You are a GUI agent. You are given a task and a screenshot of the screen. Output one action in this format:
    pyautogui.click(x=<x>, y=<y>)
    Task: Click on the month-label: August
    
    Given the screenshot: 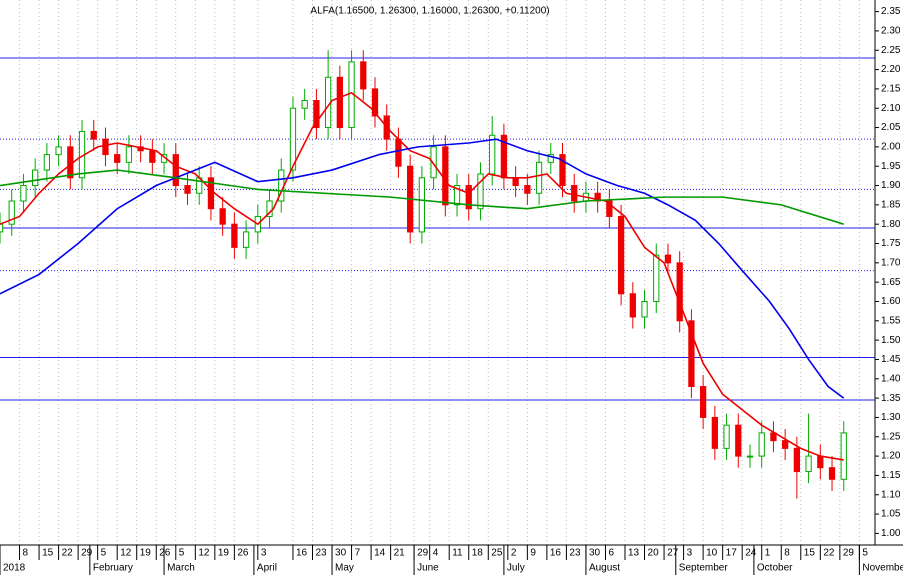 What is the action you would take?
    pyautogui.click(x=604, y=568)
    